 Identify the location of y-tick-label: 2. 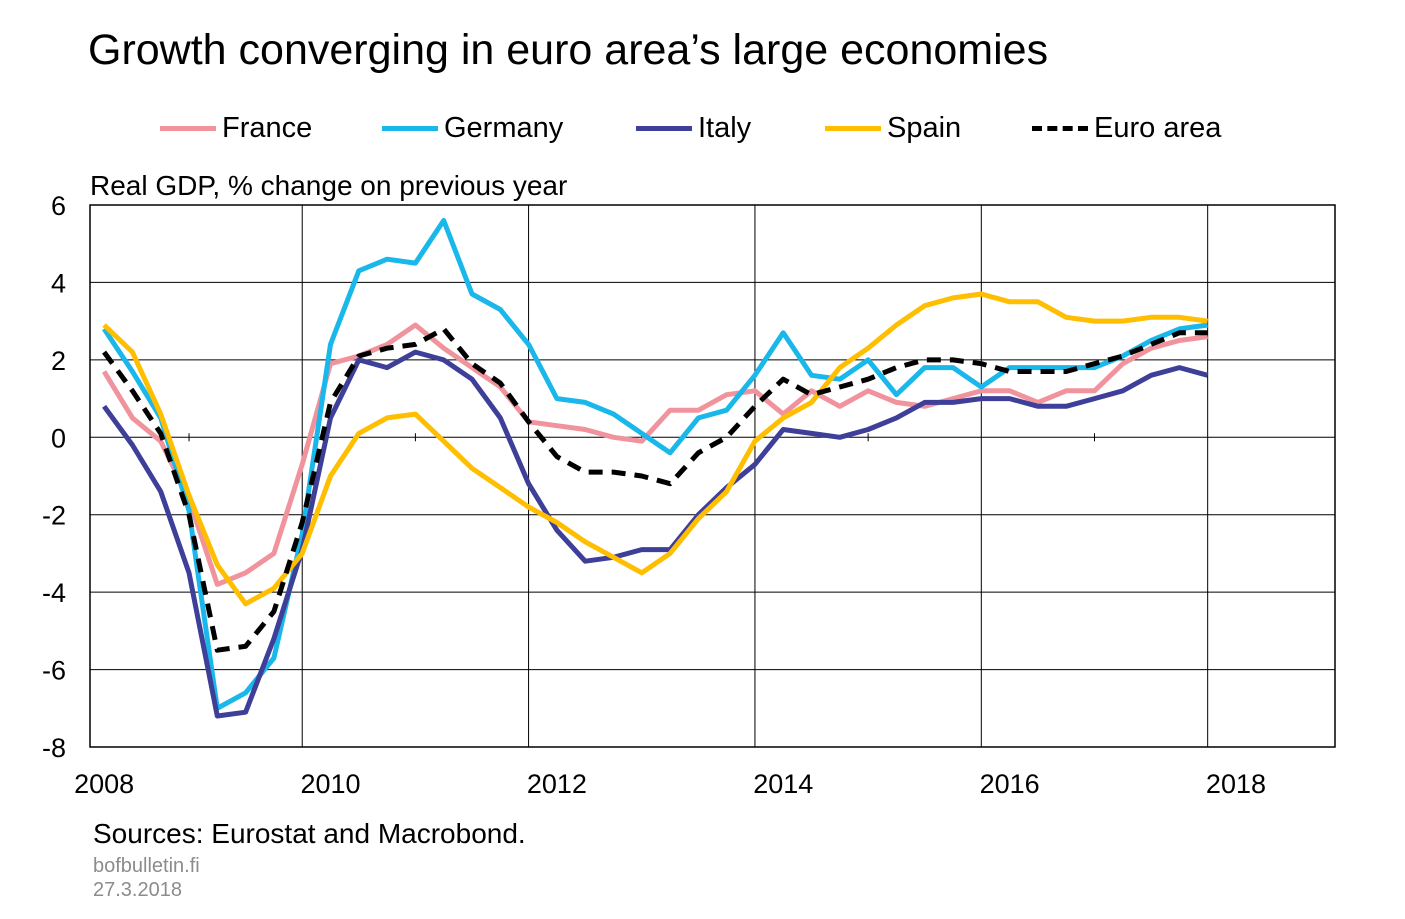
(58, 361).